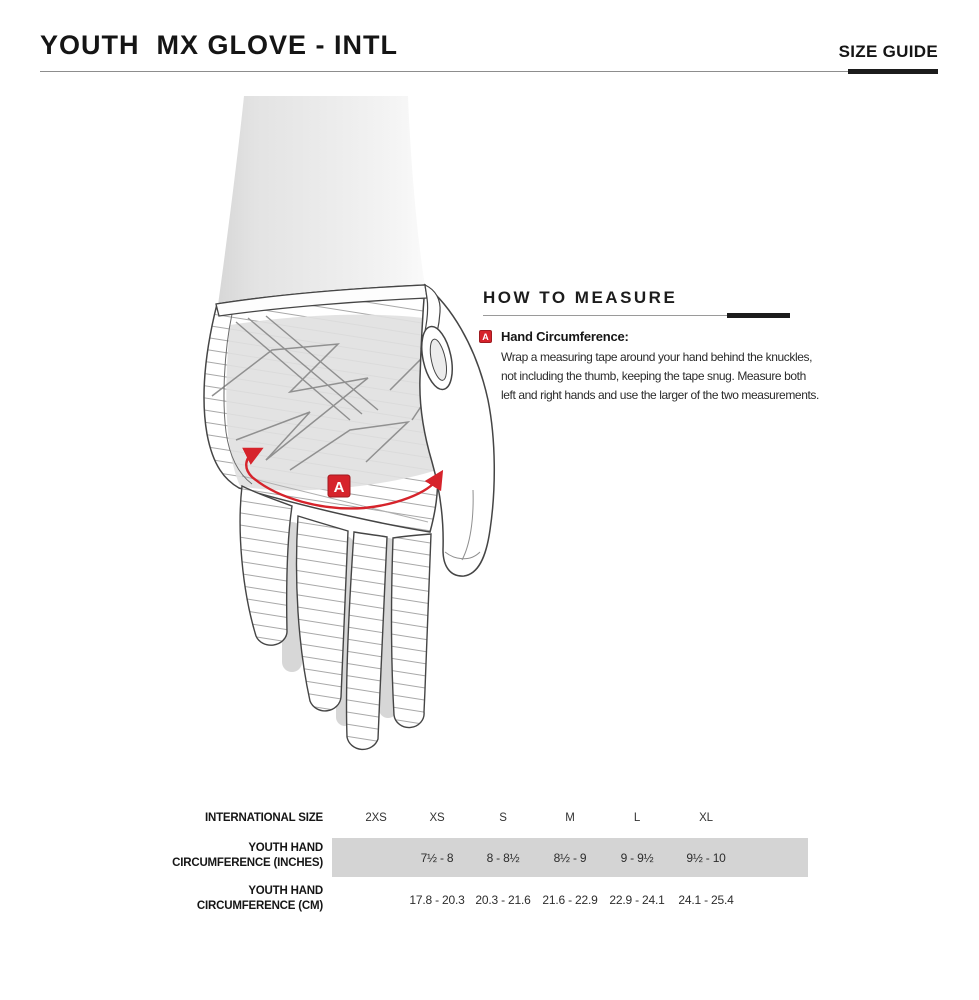  What do you see at coordinates (570, 818) in the screenshot?
I see `column-header-m: M` at bounding box center [570, 818].